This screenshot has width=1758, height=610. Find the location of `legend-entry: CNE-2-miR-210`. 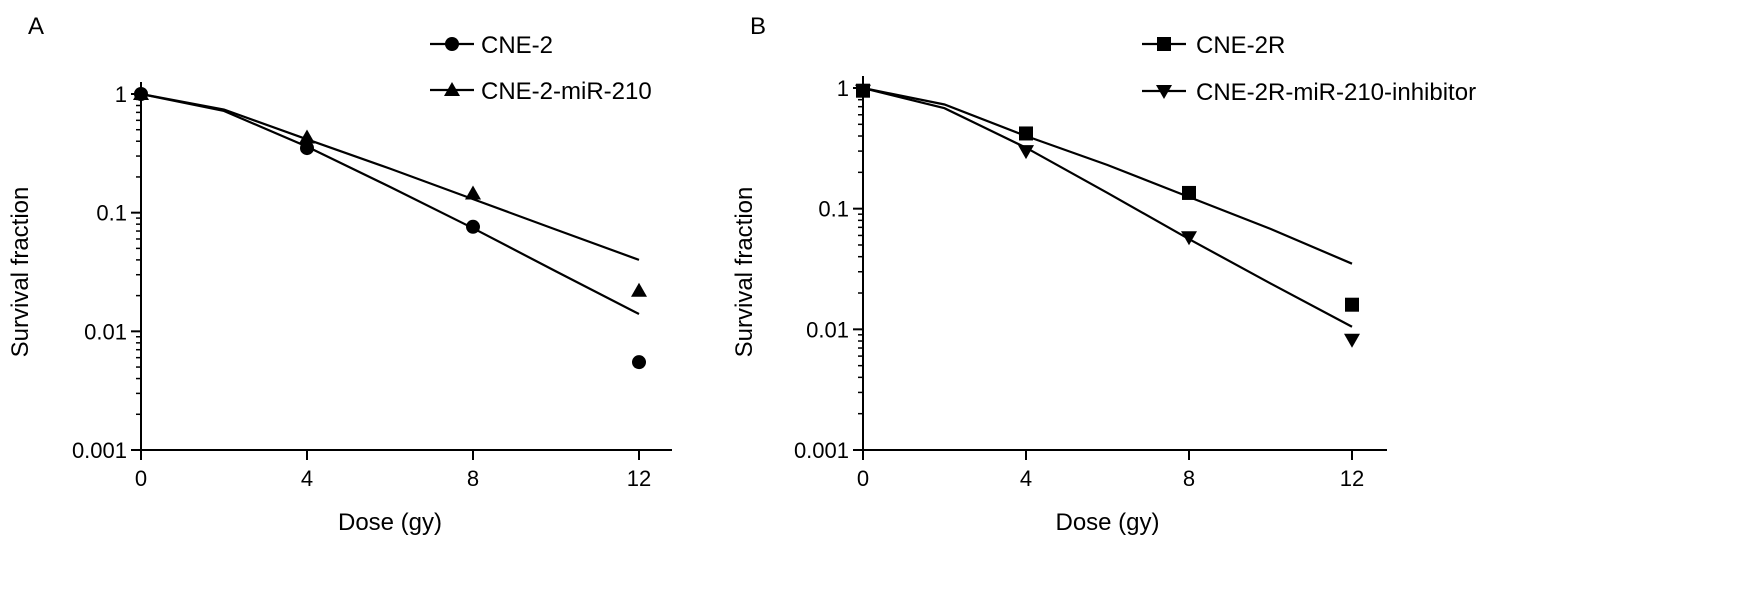

legend-entry: CNE-2-miR-210 is located at coordinates (541, 91).